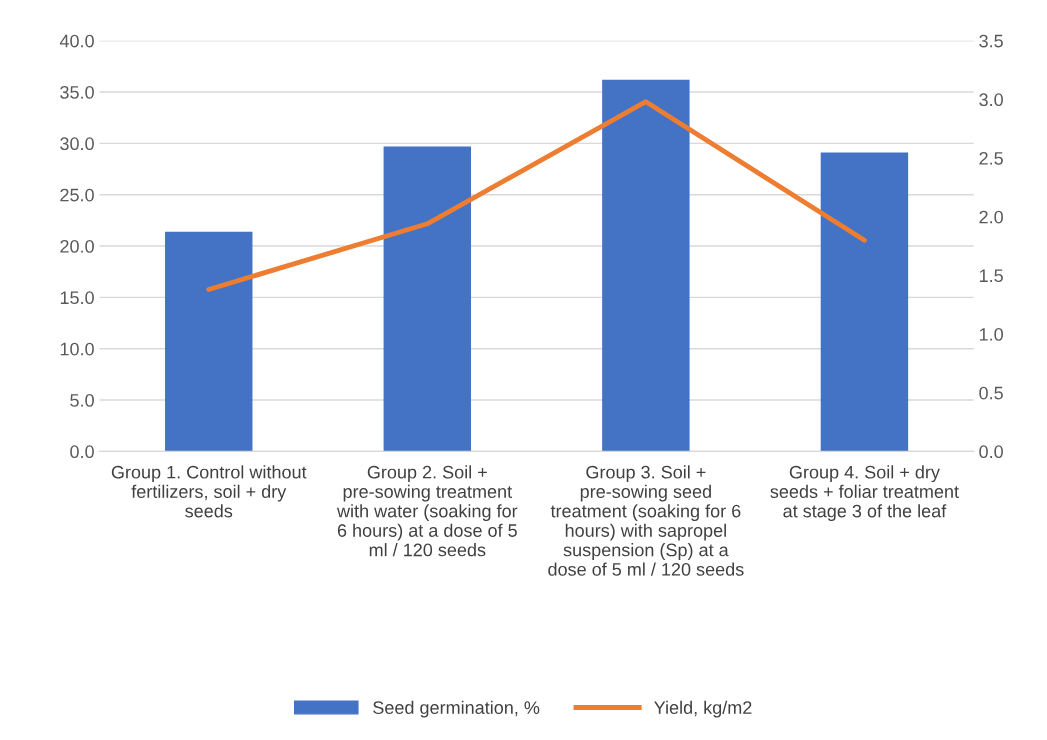 This screenshot has height=740, width=1047. Describe the element at coordinates (991, 334) in the screenshot. I see `y2-tick-label: 1.0` at that location.